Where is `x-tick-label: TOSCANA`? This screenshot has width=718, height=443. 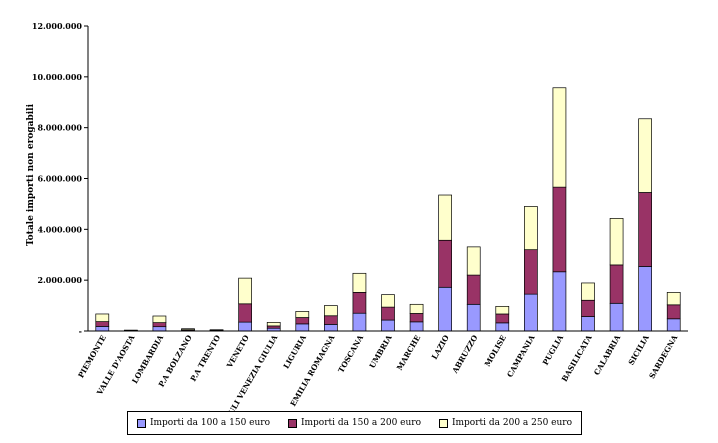 x-tick-label: TOSCANA is located at coordinates (350, 353).